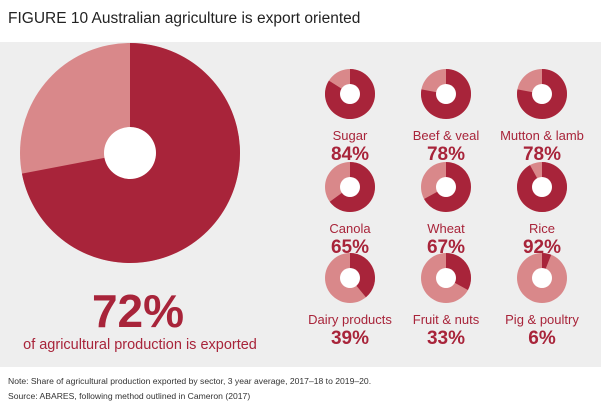  What do you see at coordinates (542, 94) in the screenshot?
I see `mutton-lamb-donut-hole` at bounding box center [542, 94].